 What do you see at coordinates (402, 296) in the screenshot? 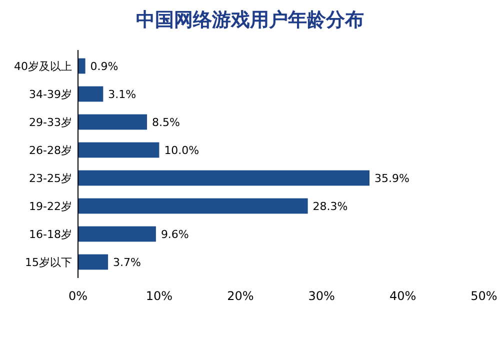
I see `x-tick-label: 40%` at bounding box center [402, 296].